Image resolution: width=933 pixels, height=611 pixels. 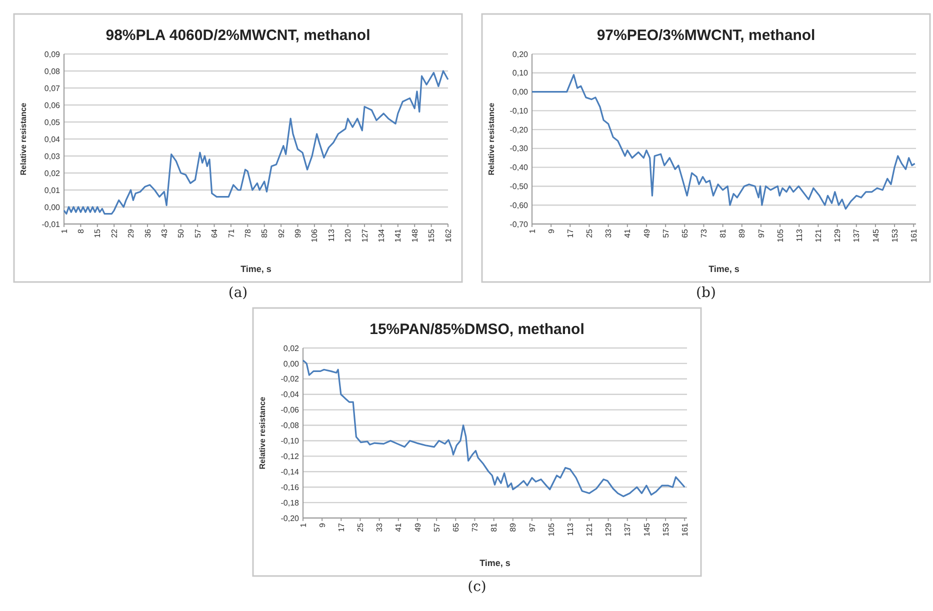 I want to click on x-tick-label: 29, so click(x=131, y=233).